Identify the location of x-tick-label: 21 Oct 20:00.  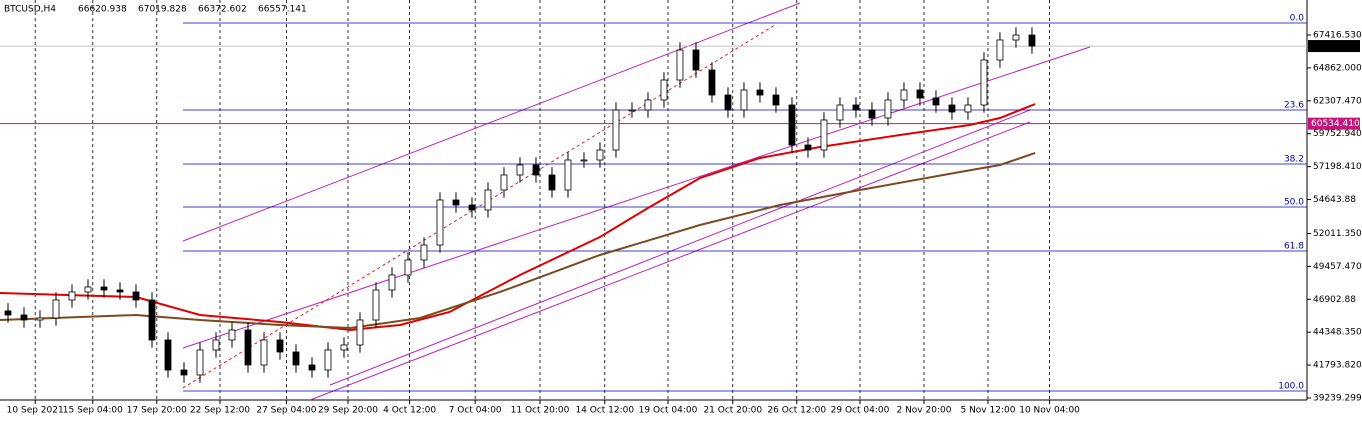
(732, 411).